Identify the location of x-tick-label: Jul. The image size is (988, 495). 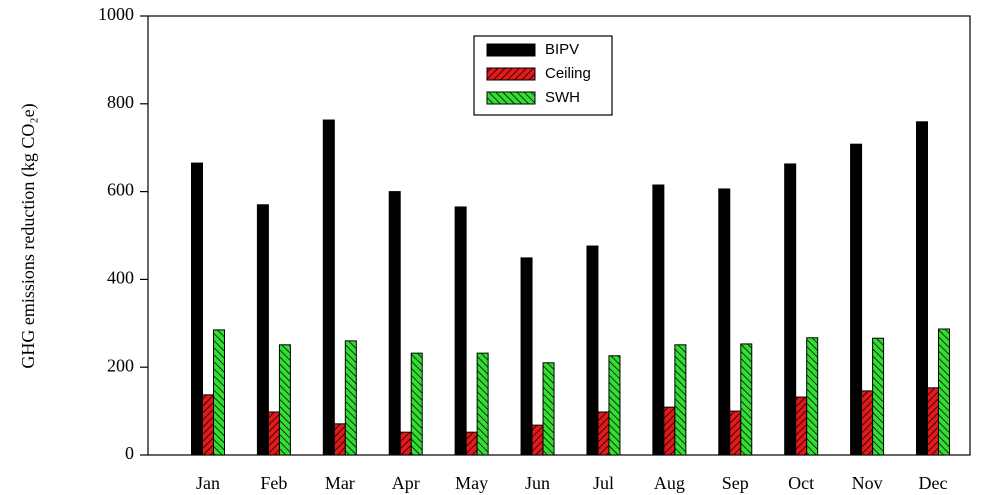
(603, 483).